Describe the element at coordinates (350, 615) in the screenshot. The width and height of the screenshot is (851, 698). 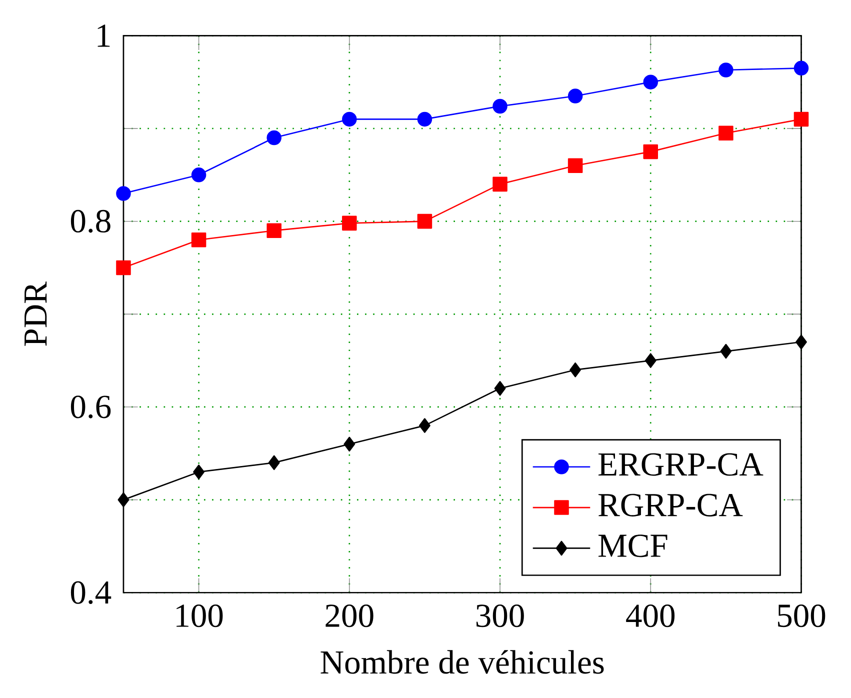
I see `x-tick-label: 200` at that location.